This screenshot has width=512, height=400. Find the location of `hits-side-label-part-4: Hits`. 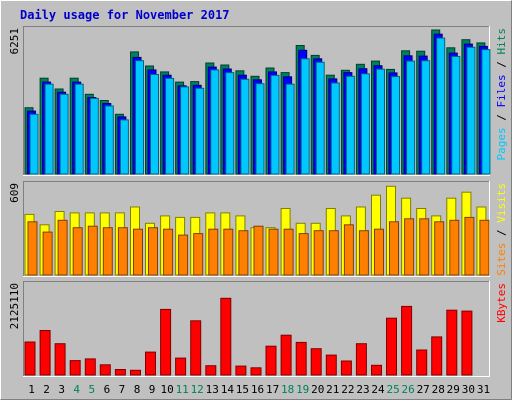

hits-side-label-part-4: Hits is located at coordinates (501, 41).